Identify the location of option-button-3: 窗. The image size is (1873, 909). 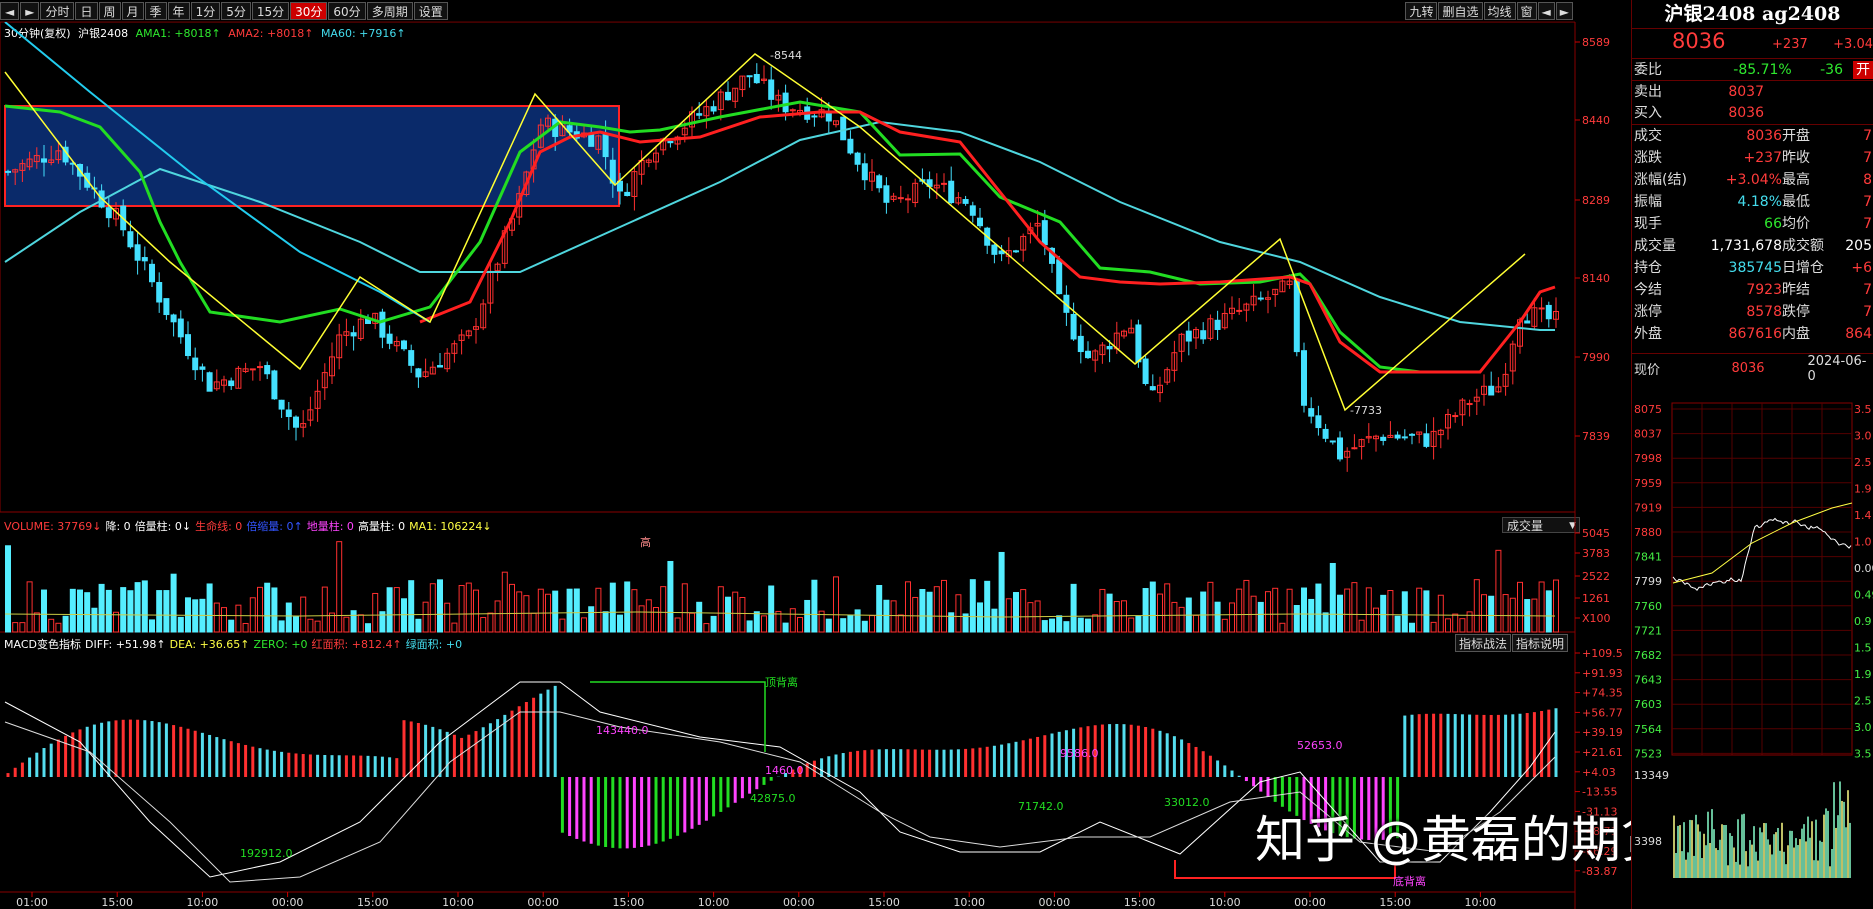
(1527, 11).